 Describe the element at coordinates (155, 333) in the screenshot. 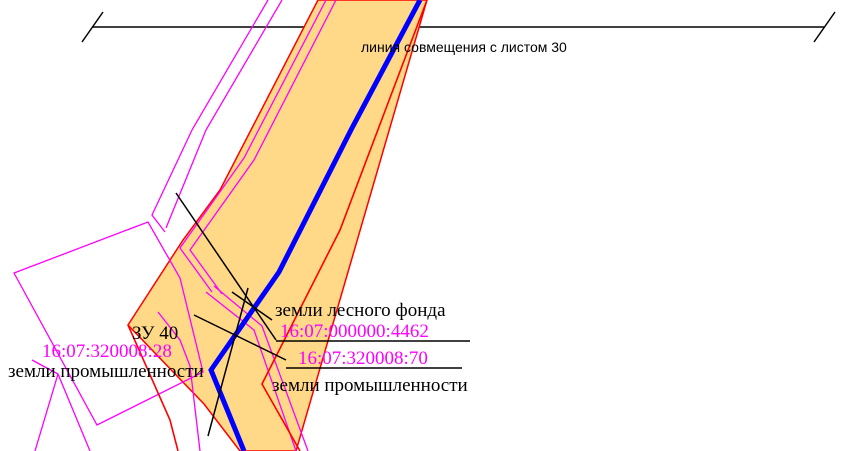

I see `parcel-zu40-label: ЗУ 40` at that location.